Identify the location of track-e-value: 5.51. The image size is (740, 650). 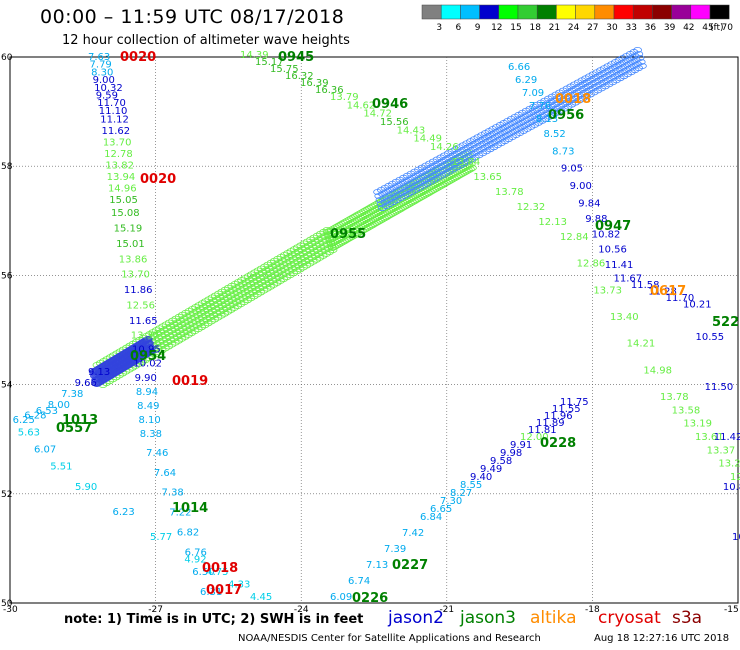
(61, 467).